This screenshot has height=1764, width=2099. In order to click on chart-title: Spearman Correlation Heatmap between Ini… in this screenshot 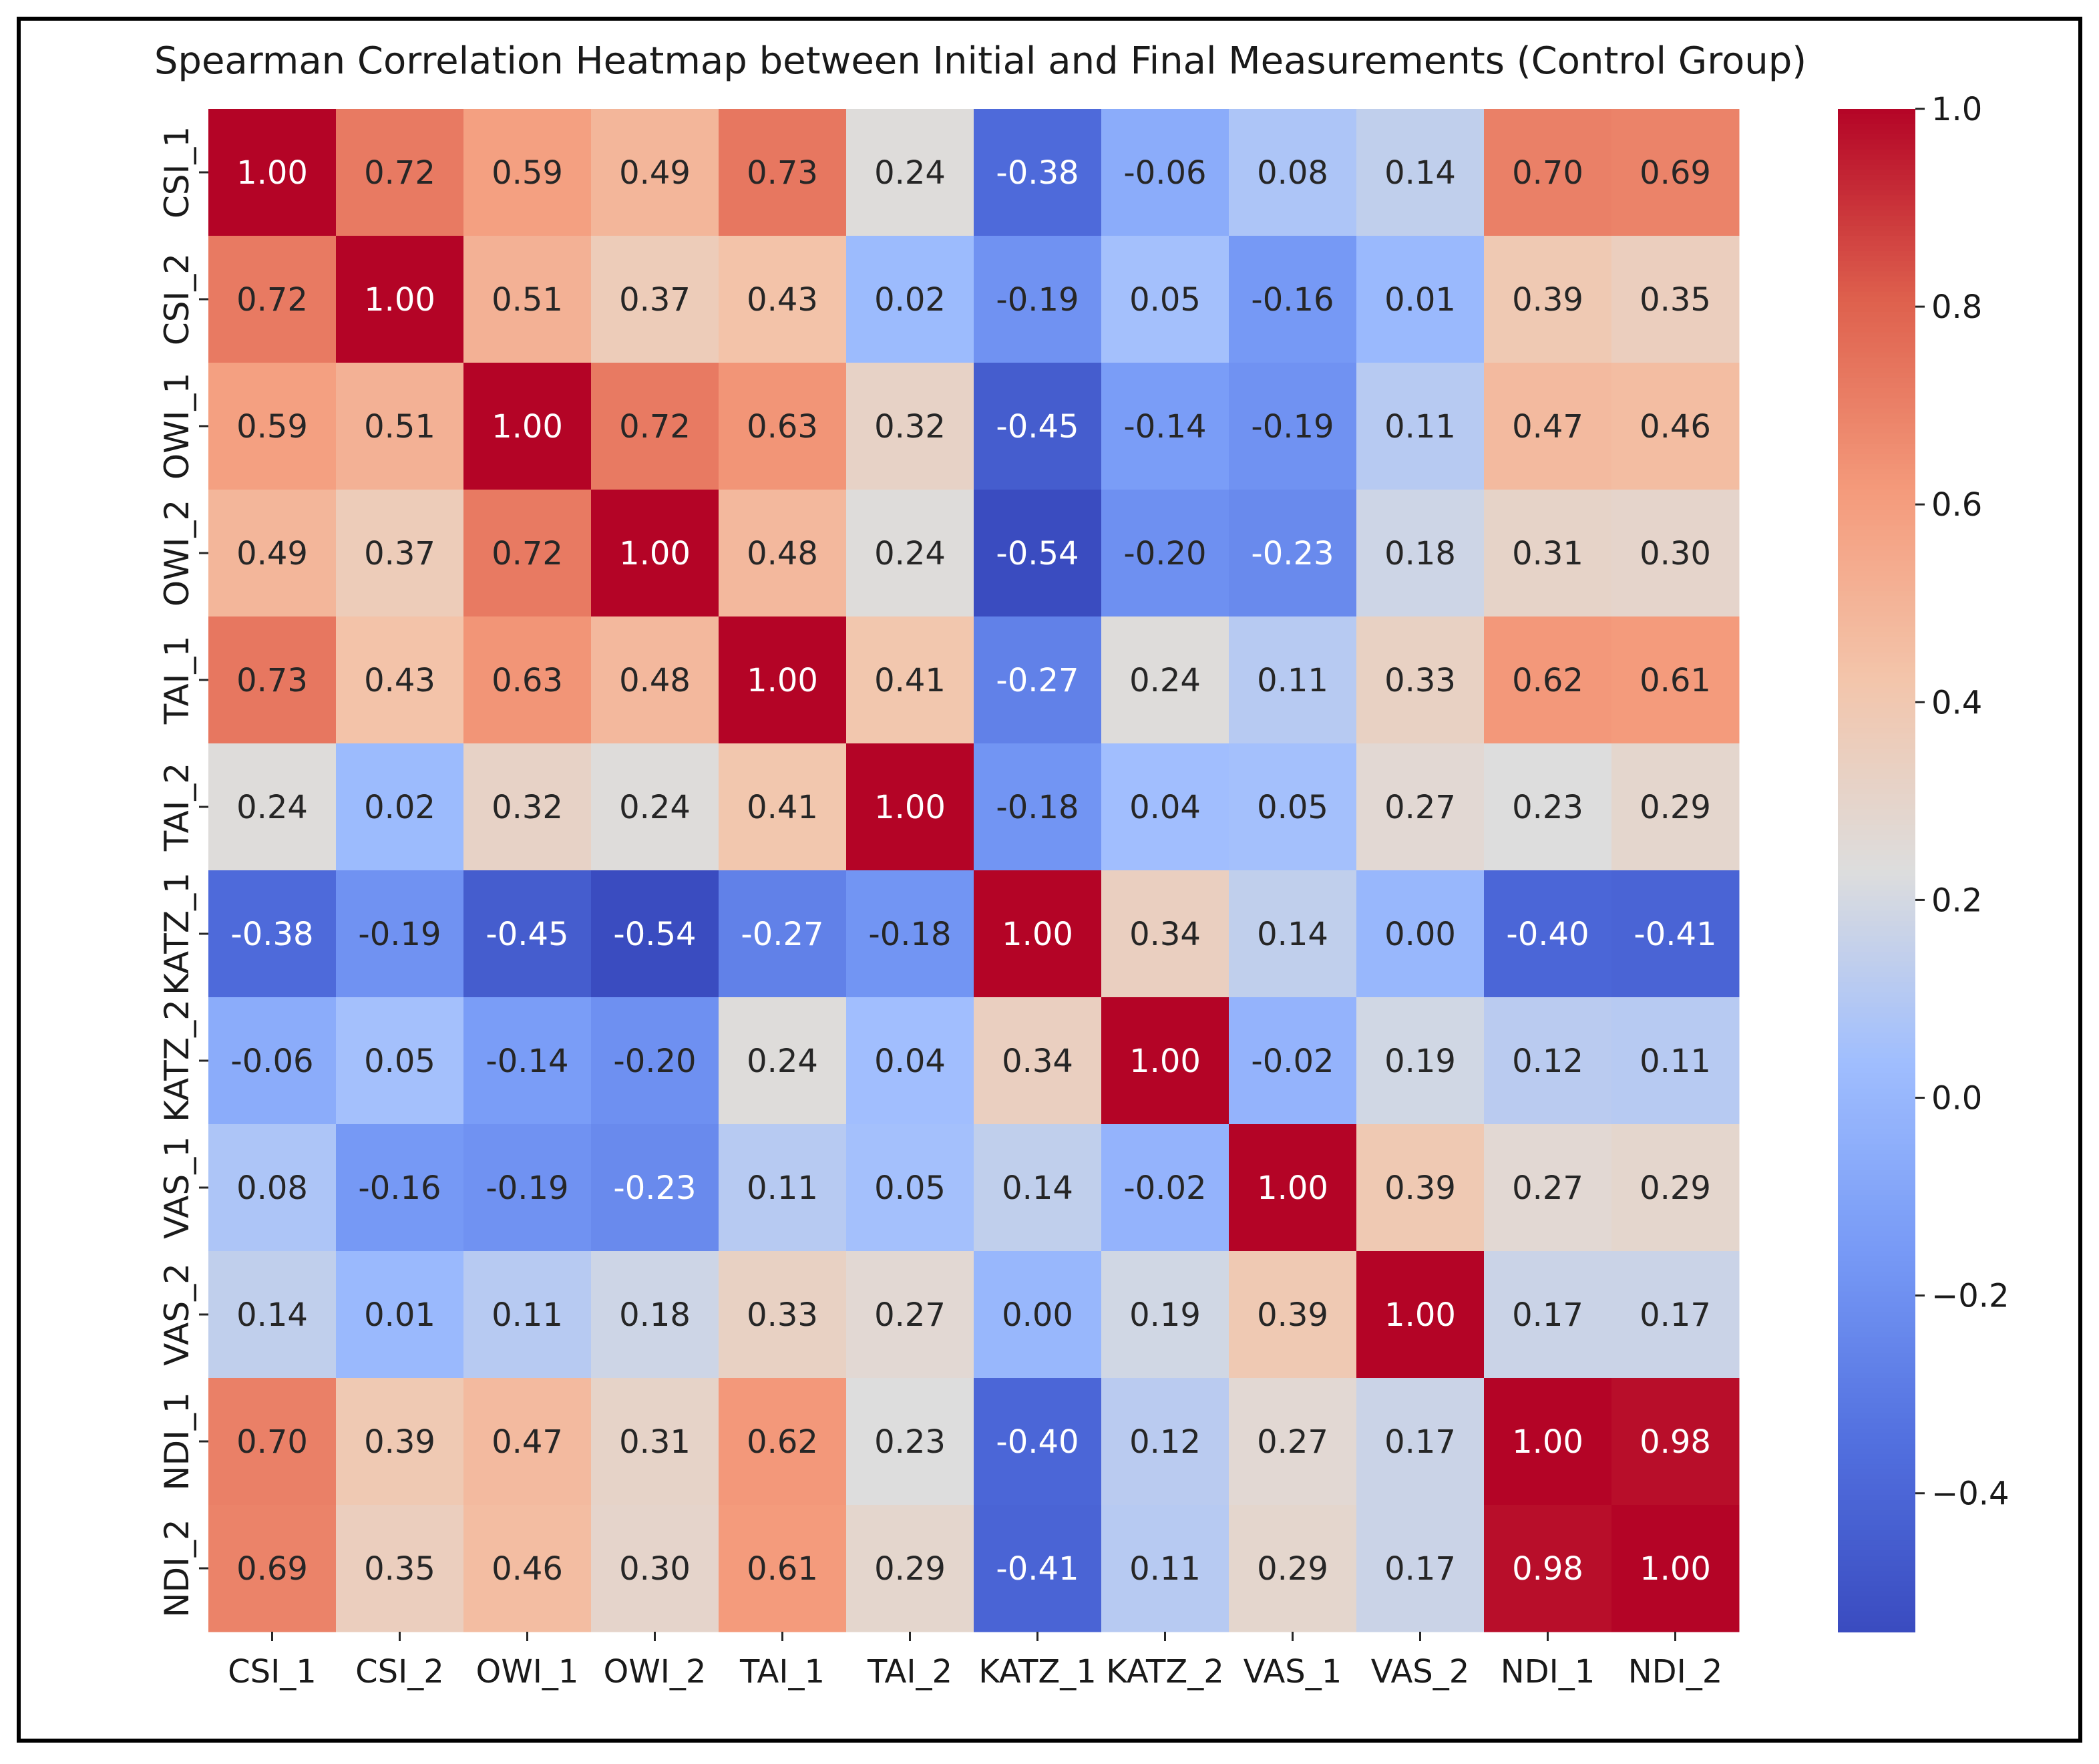, I will do `click(980, 61)`.